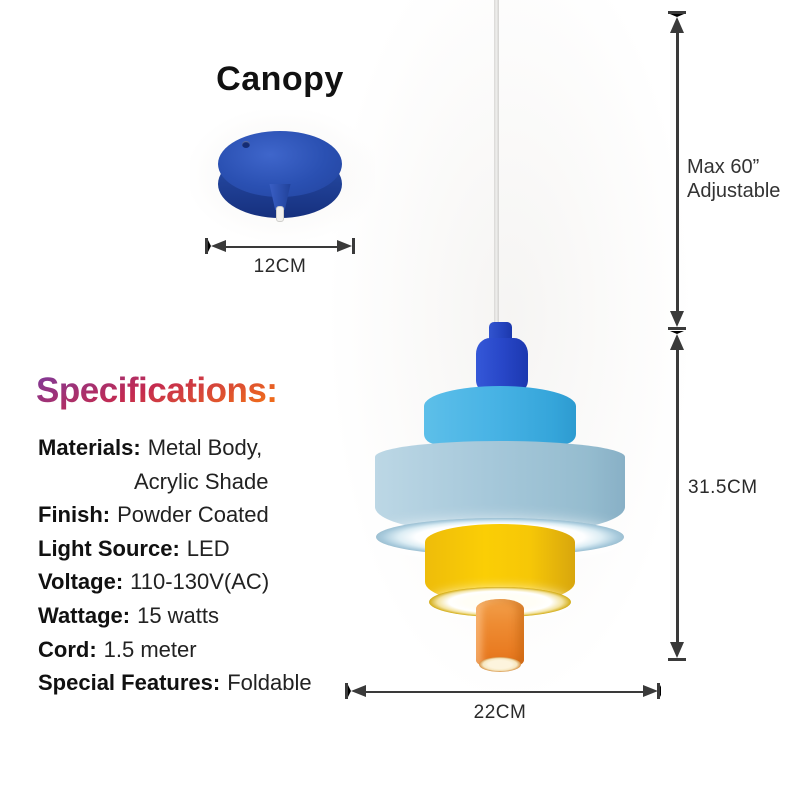 The height and width of the screenshot is (800, 800). What do you see at coordinates (81, 582) in the screenshot?
I see `spec-label: Voltage:` at bounding box center [81, 582].